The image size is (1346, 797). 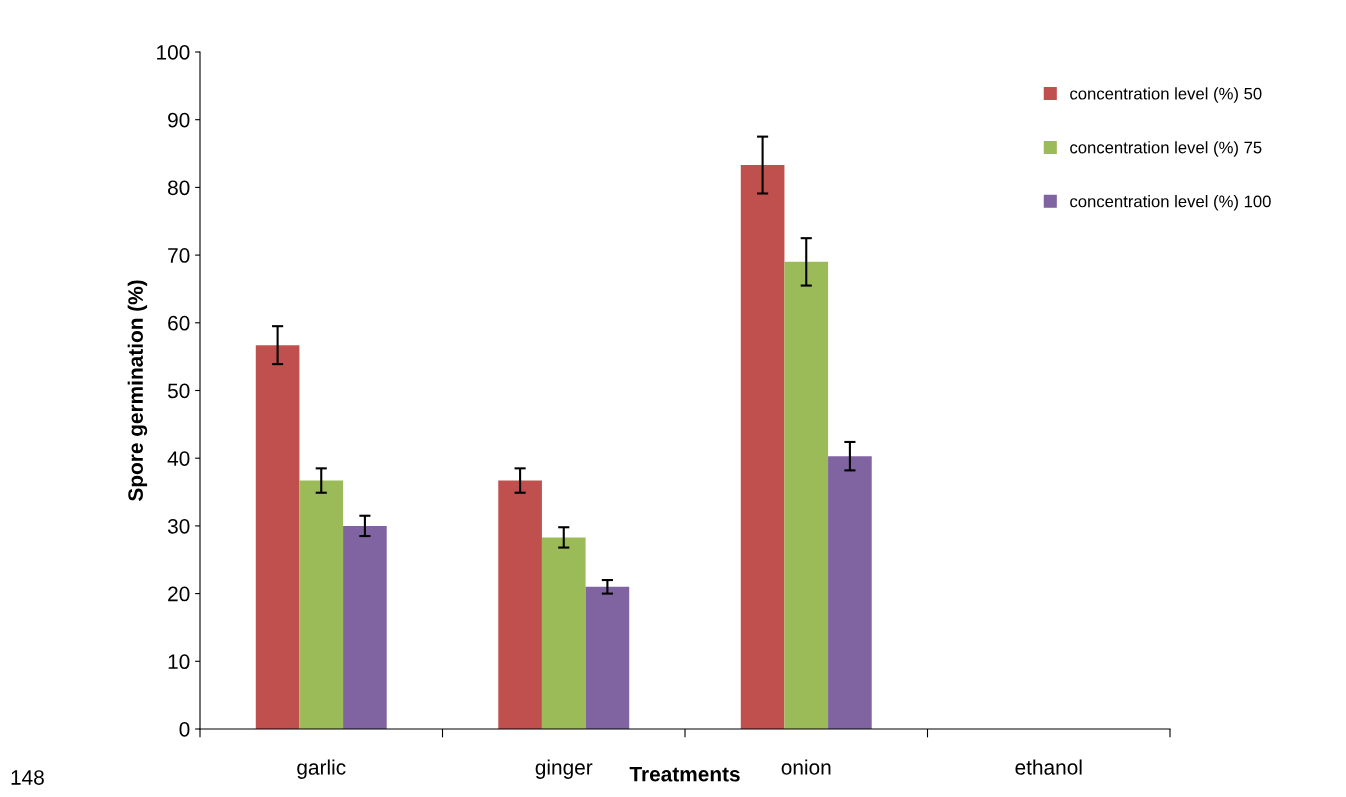 What do you see at coordinates (1170, 203) in the screenshot?
I see `legend-label: concentration level (%) 100` at bounding box center [1170, 203].